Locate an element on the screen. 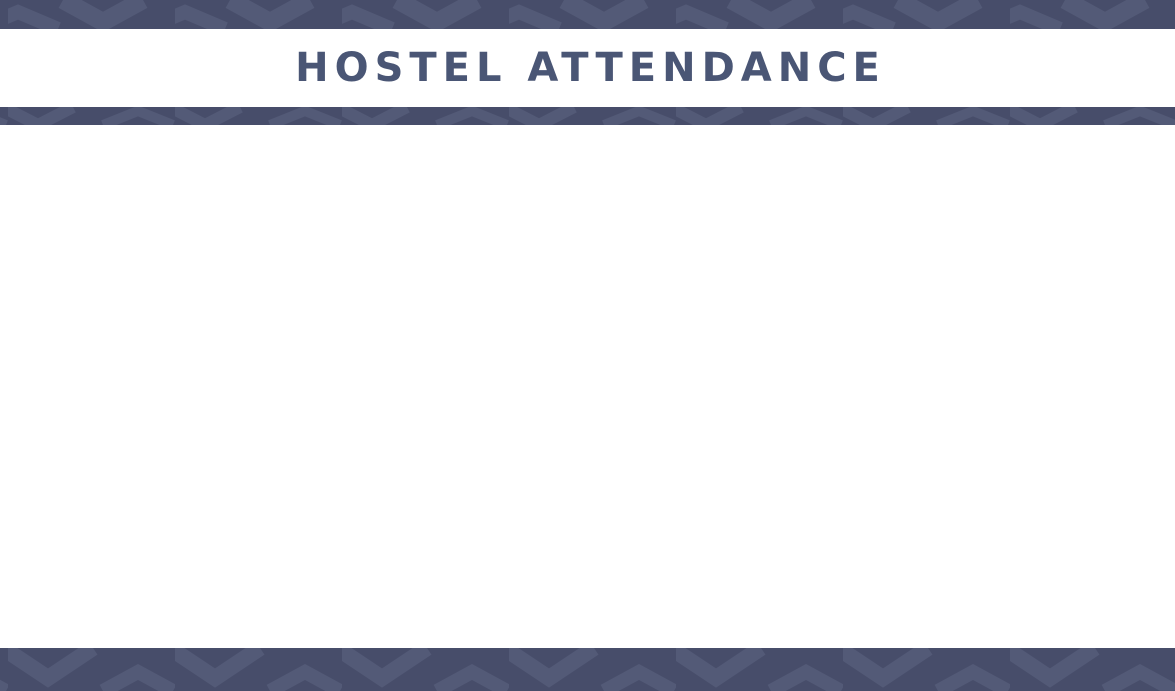  title-bar: HOSTEL ATTENDANCE is located at coordinates (587, 68).